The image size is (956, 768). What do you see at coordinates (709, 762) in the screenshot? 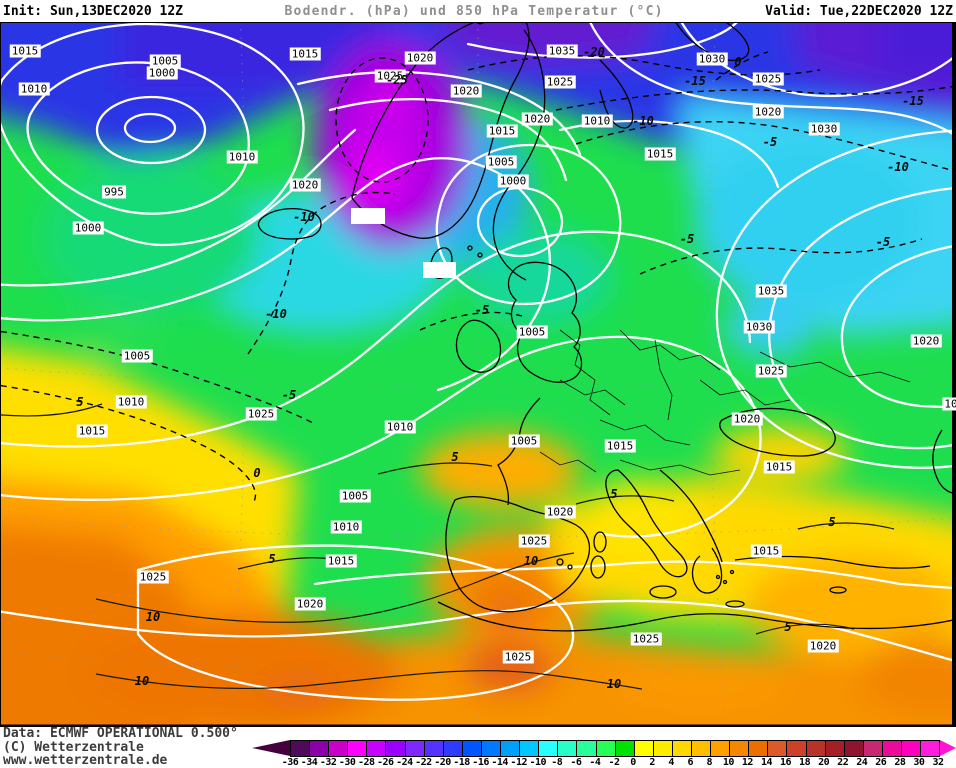
I see `colorbar-tick-label: 8` at bounding box center [709, 762].